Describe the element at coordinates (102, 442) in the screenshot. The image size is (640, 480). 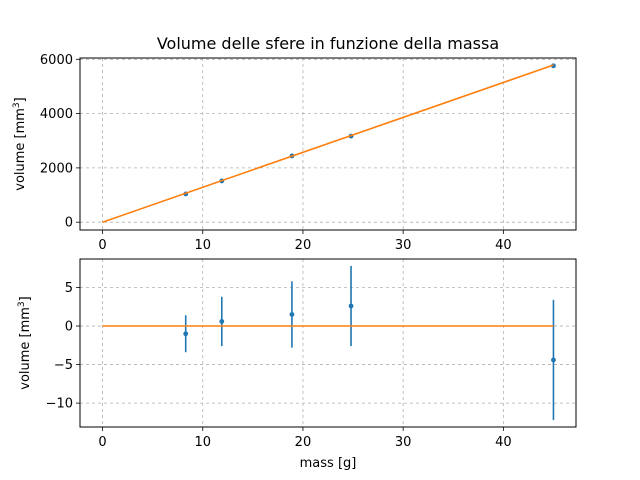
I see `bottom-chart-xtick-label-0: 0` at that location.